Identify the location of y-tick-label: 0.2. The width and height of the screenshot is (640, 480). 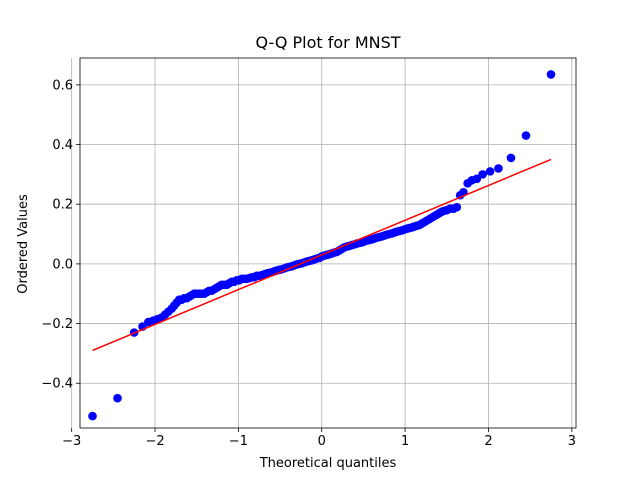
(62, 205).